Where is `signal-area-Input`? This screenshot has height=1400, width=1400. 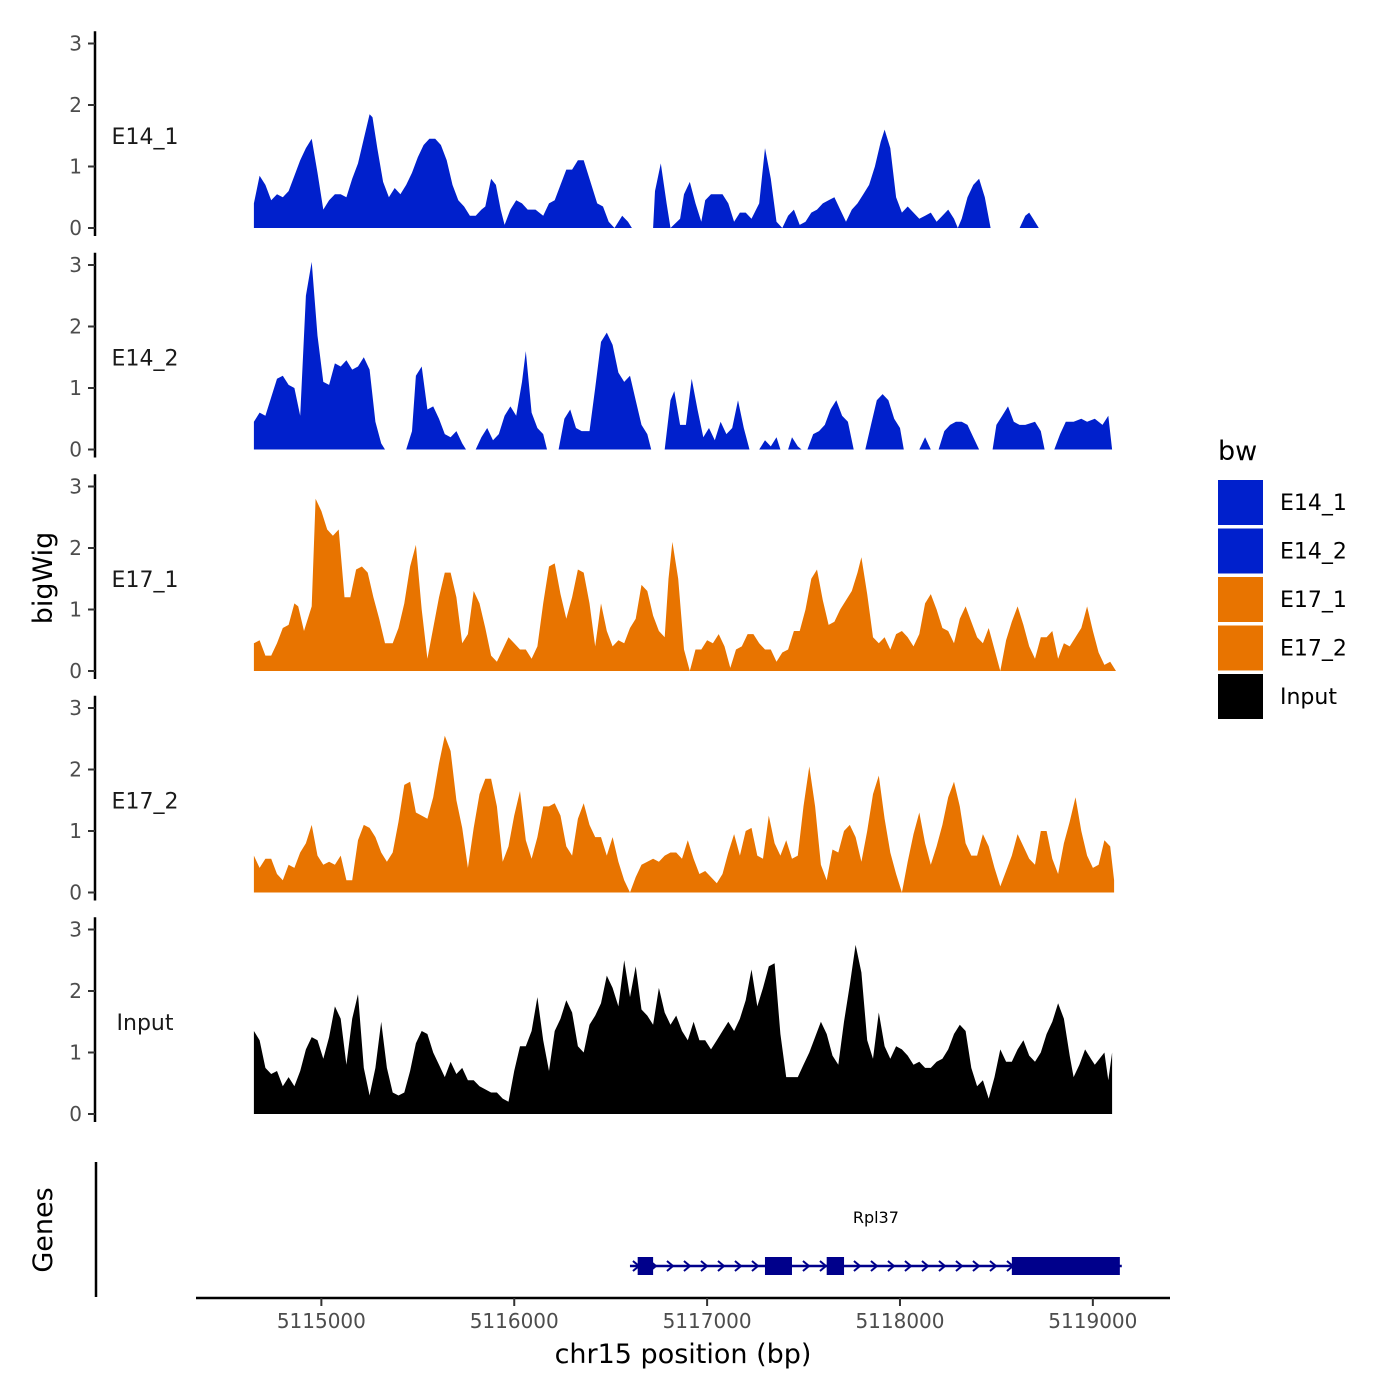
signal-area-Input is located at coordinates (683, 1029).